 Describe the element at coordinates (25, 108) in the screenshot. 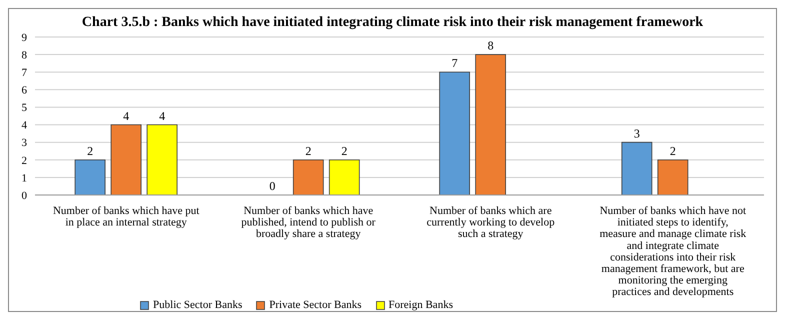

I see `y-tick-label: 5` at that location.